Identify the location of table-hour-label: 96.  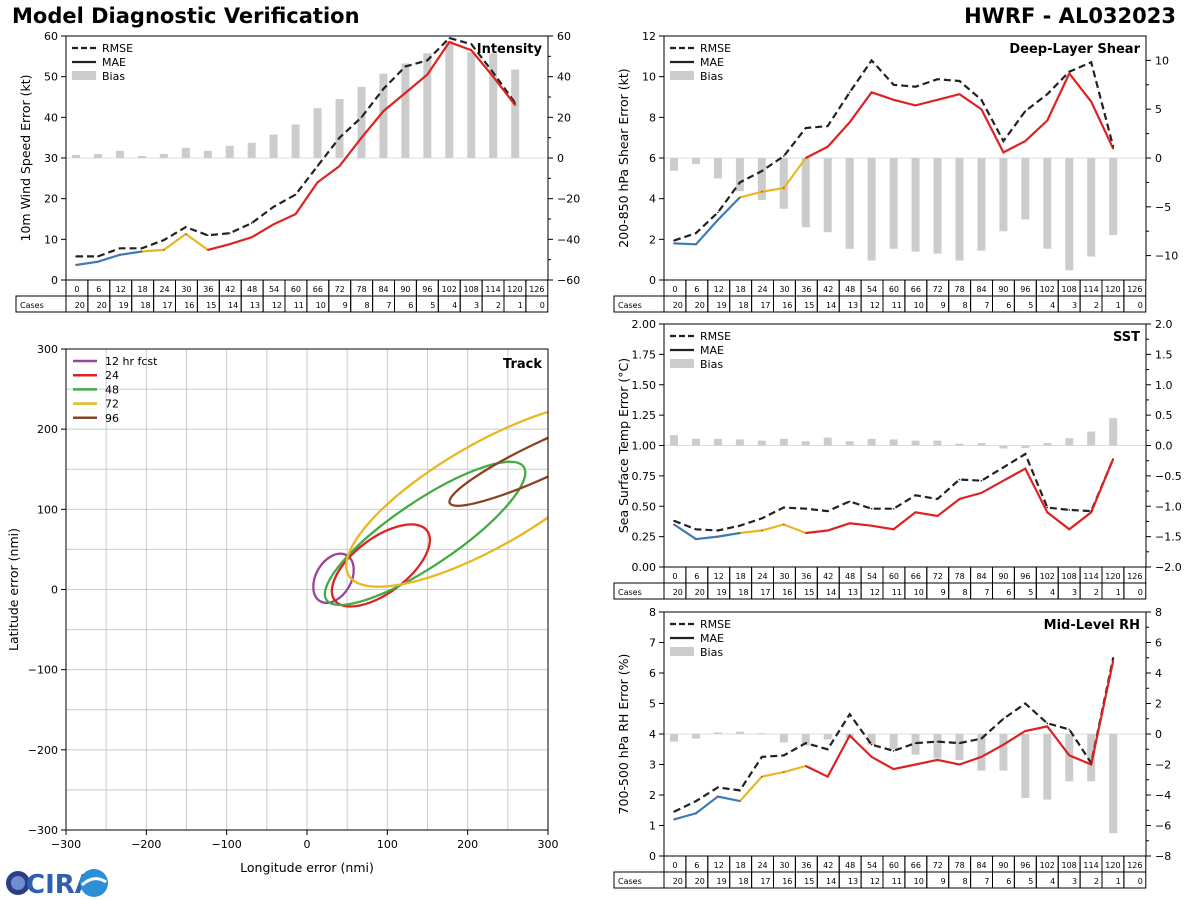
(1025, 576).